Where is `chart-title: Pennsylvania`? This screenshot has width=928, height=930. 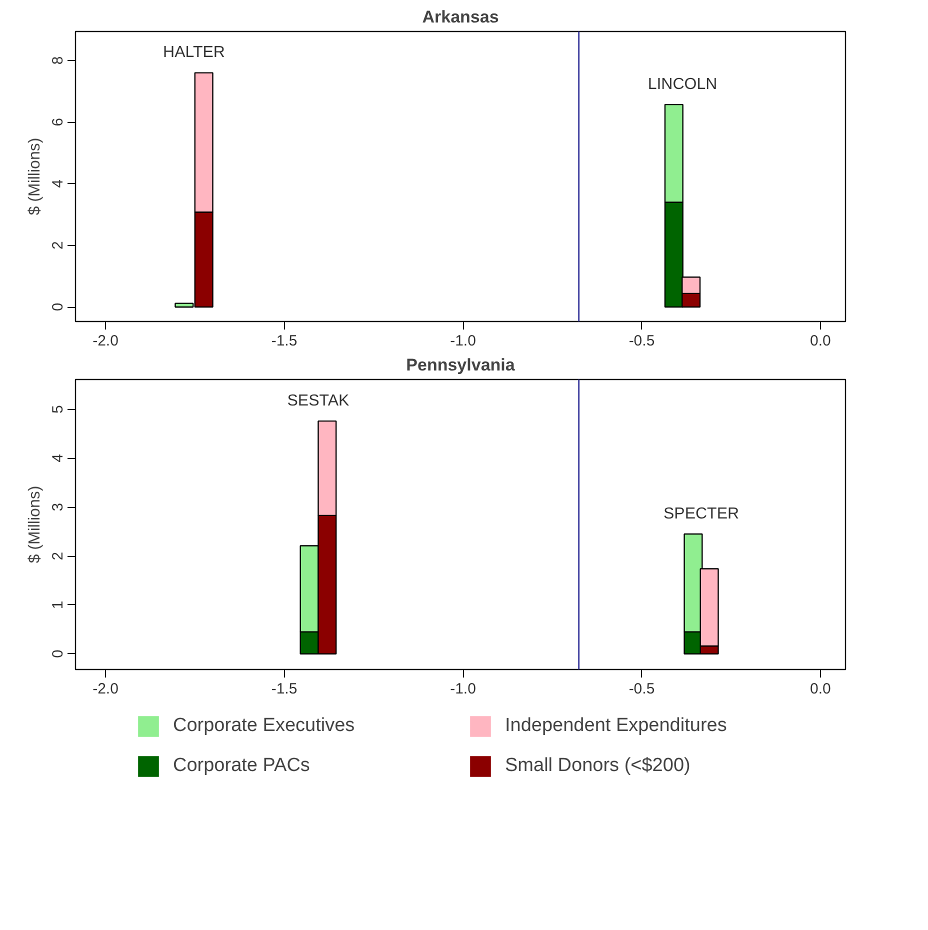 chart-title: Pennsylvania is located at coordinates (461, 365).